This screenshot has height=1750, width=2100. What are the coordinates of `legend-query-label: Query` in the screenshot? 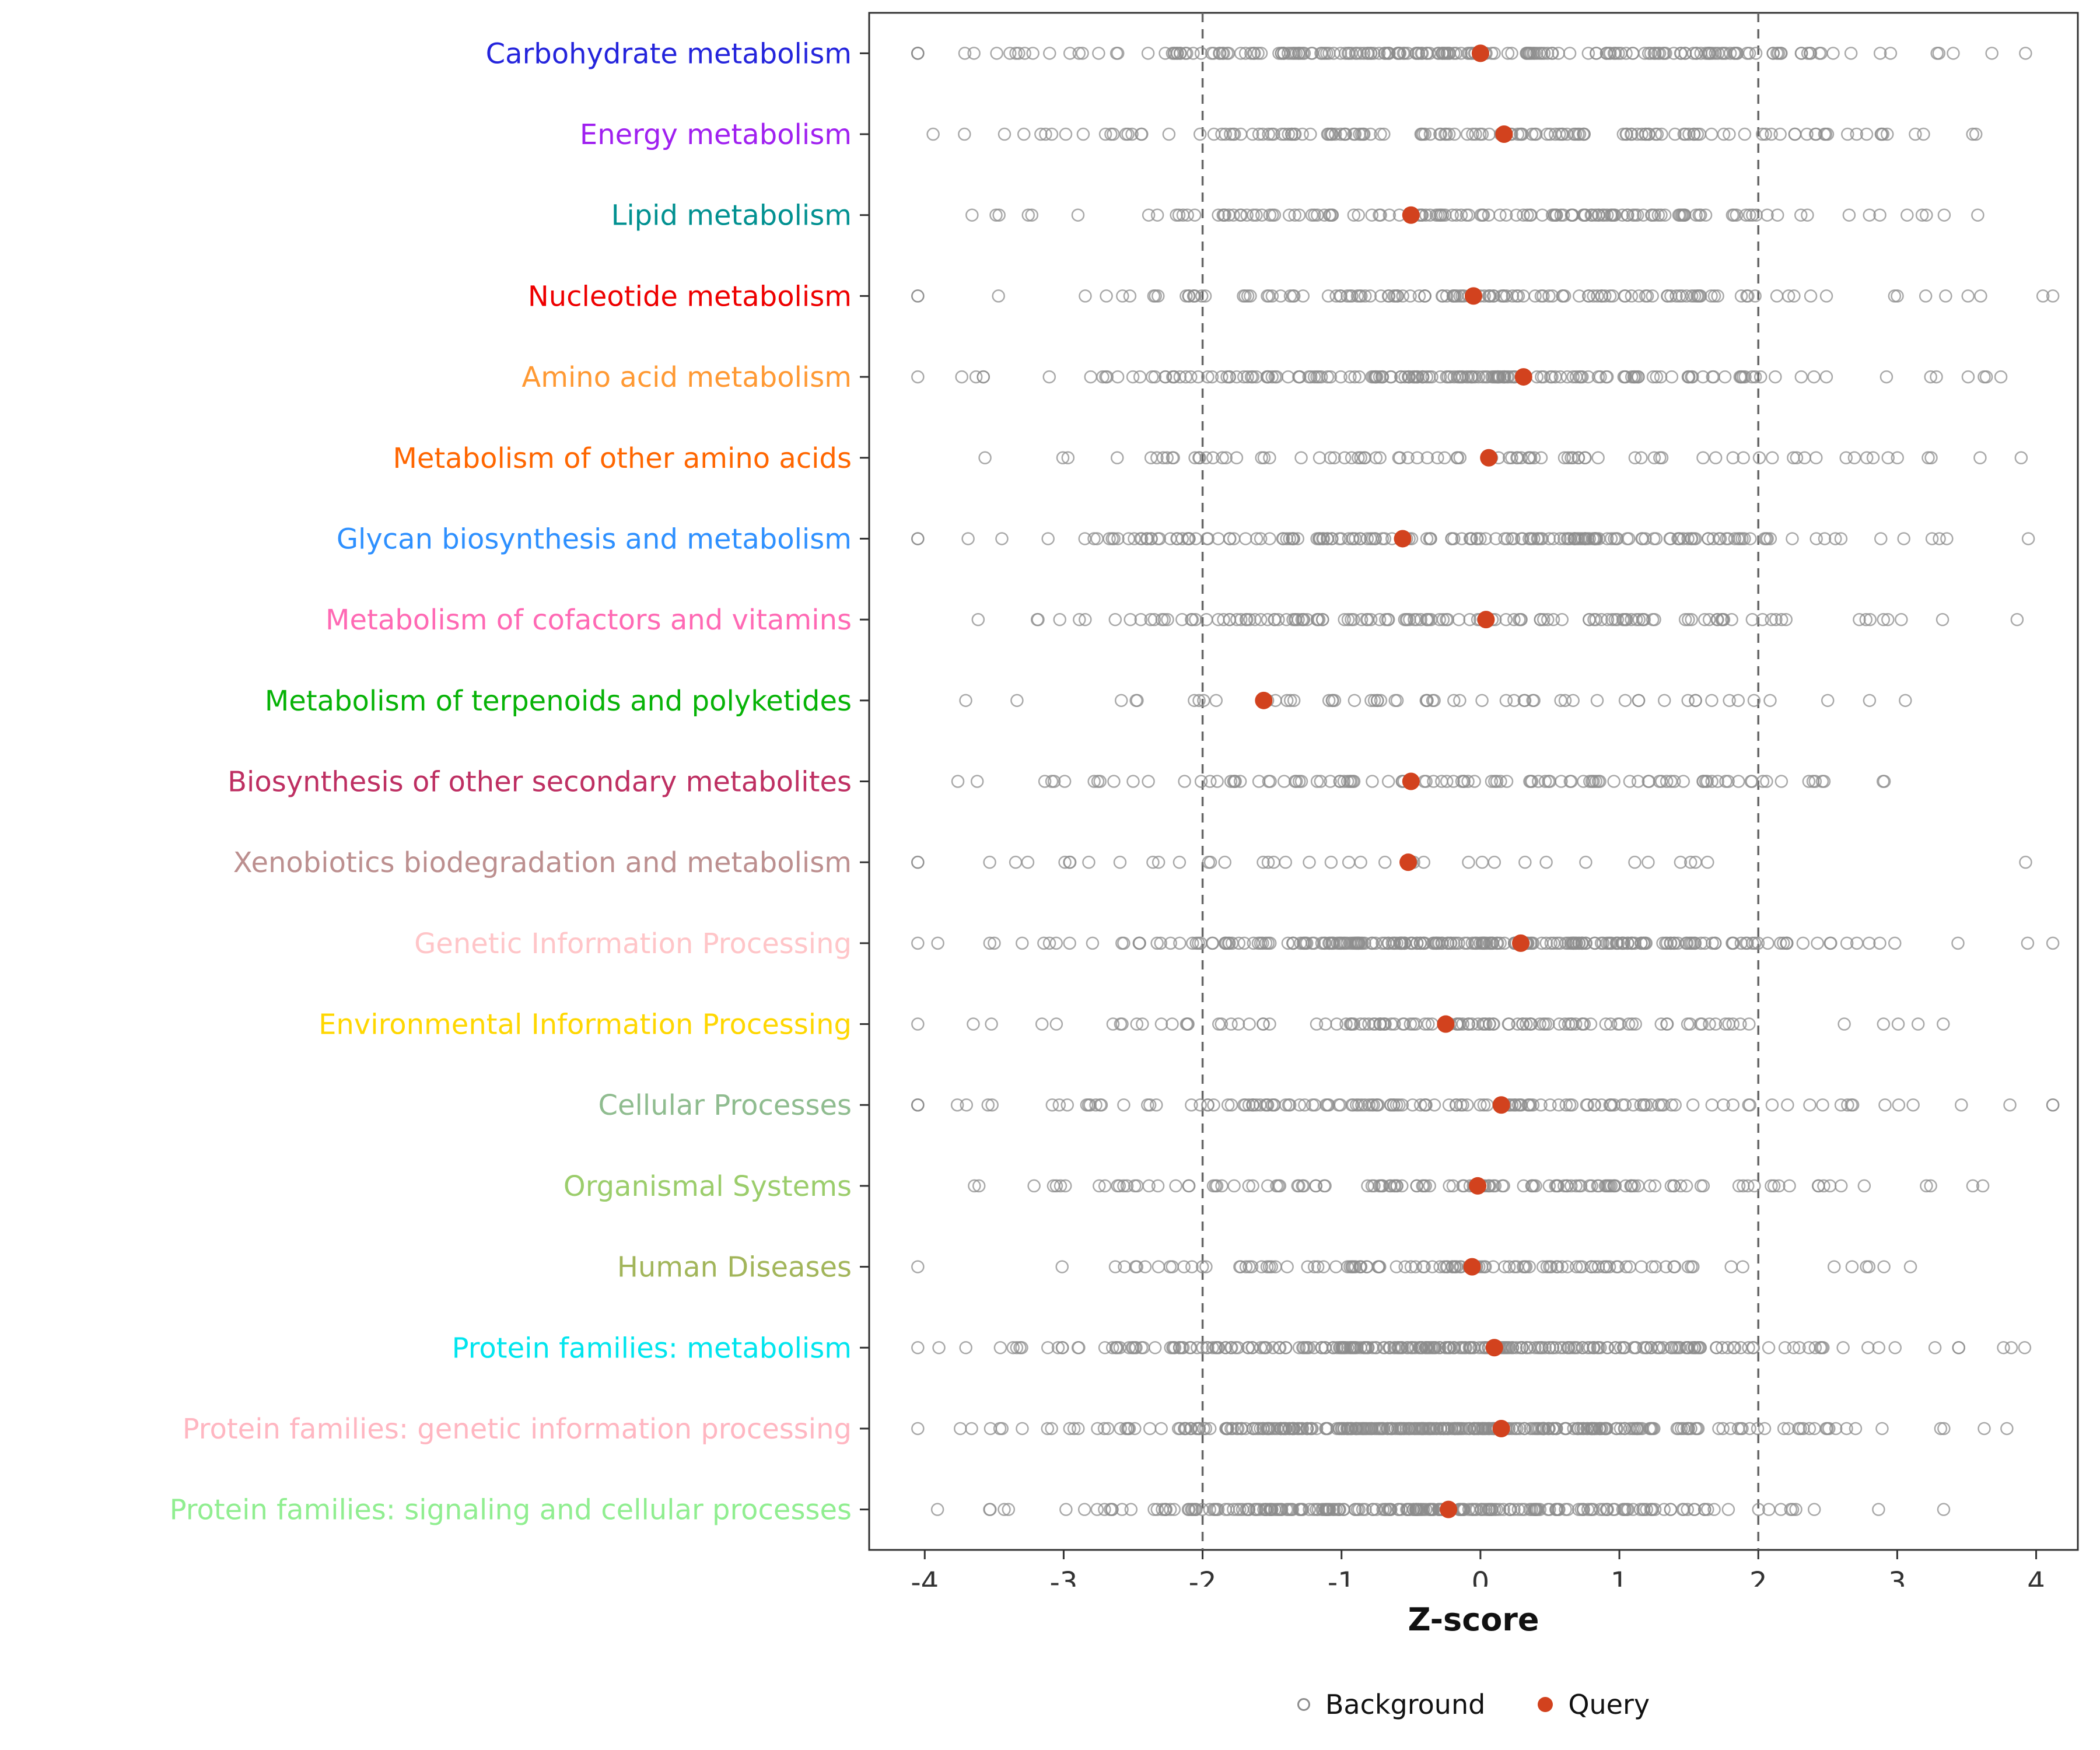 It's located at (1609, 1704).